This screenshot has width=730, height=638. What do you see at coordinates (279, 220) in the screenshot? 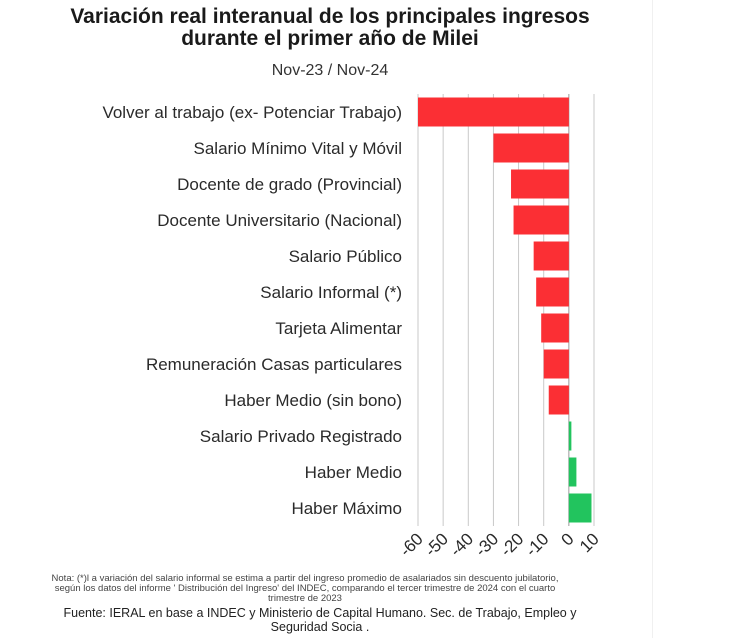
I see `category-label-3: Docente Universitario (Nacional)` at bounding box center [279, 220].